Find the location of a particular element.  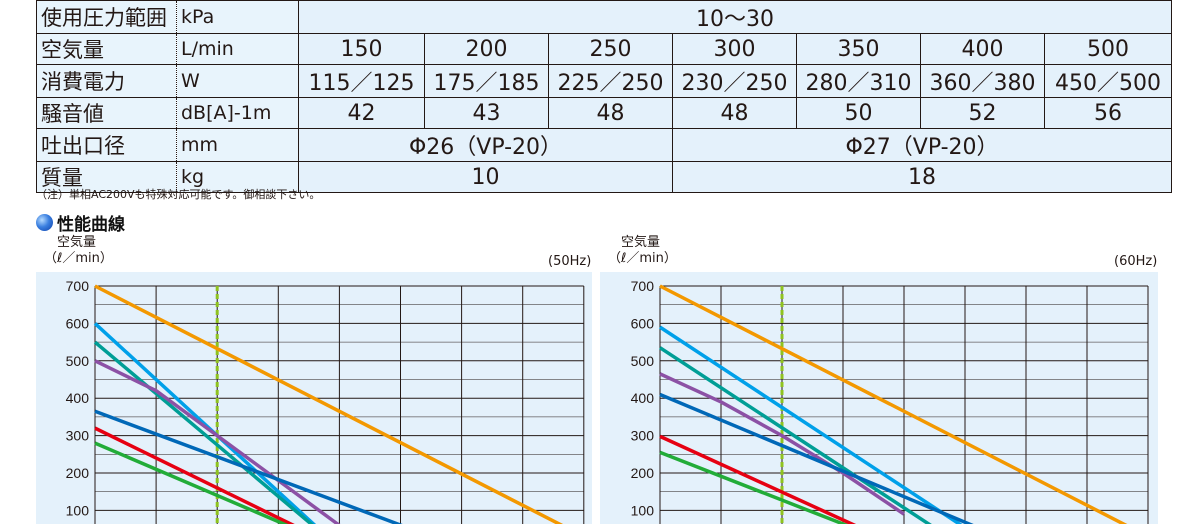

footnote: （注）単相AC200Vも特殊対応可能です。御相談下さい。 is located at coordinates (178, 194).